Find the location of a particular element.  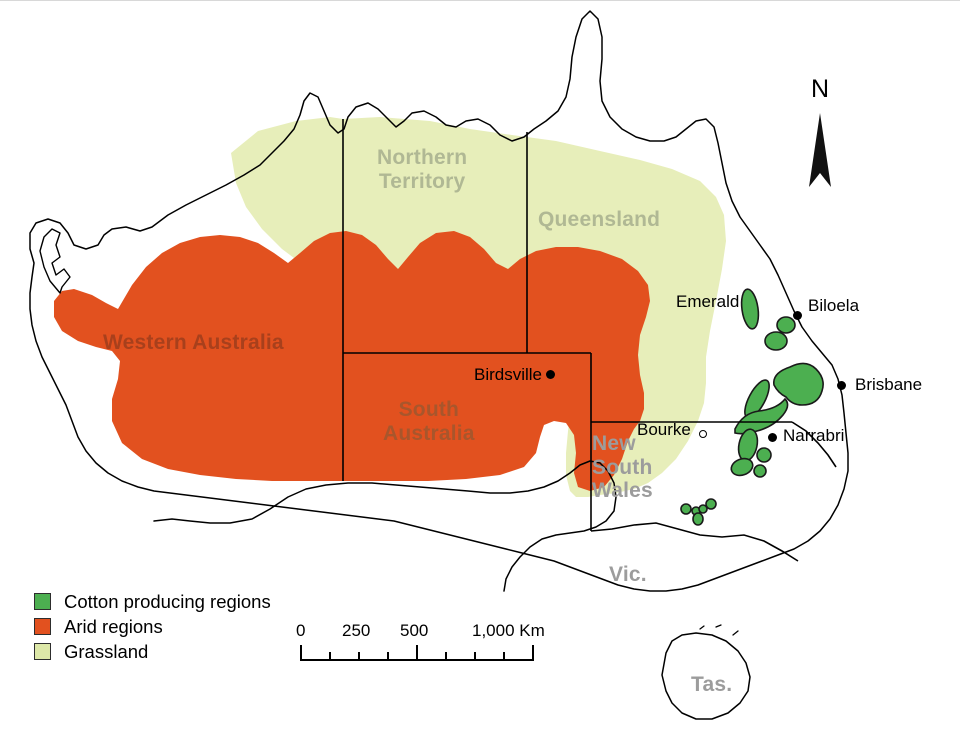

city-dot-biloela is located at coordinates (797, 315).